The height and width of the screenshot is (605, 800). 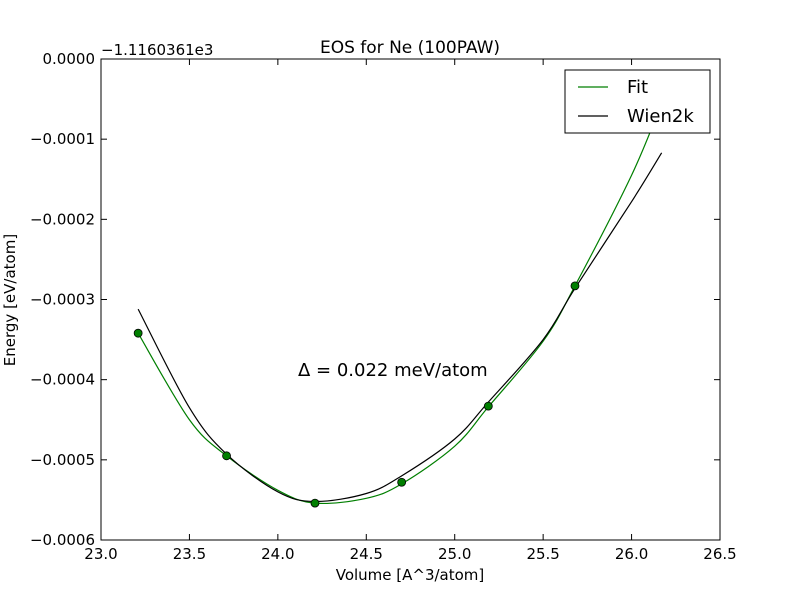 I want to click on legend-box, so click(x=637, y=101).